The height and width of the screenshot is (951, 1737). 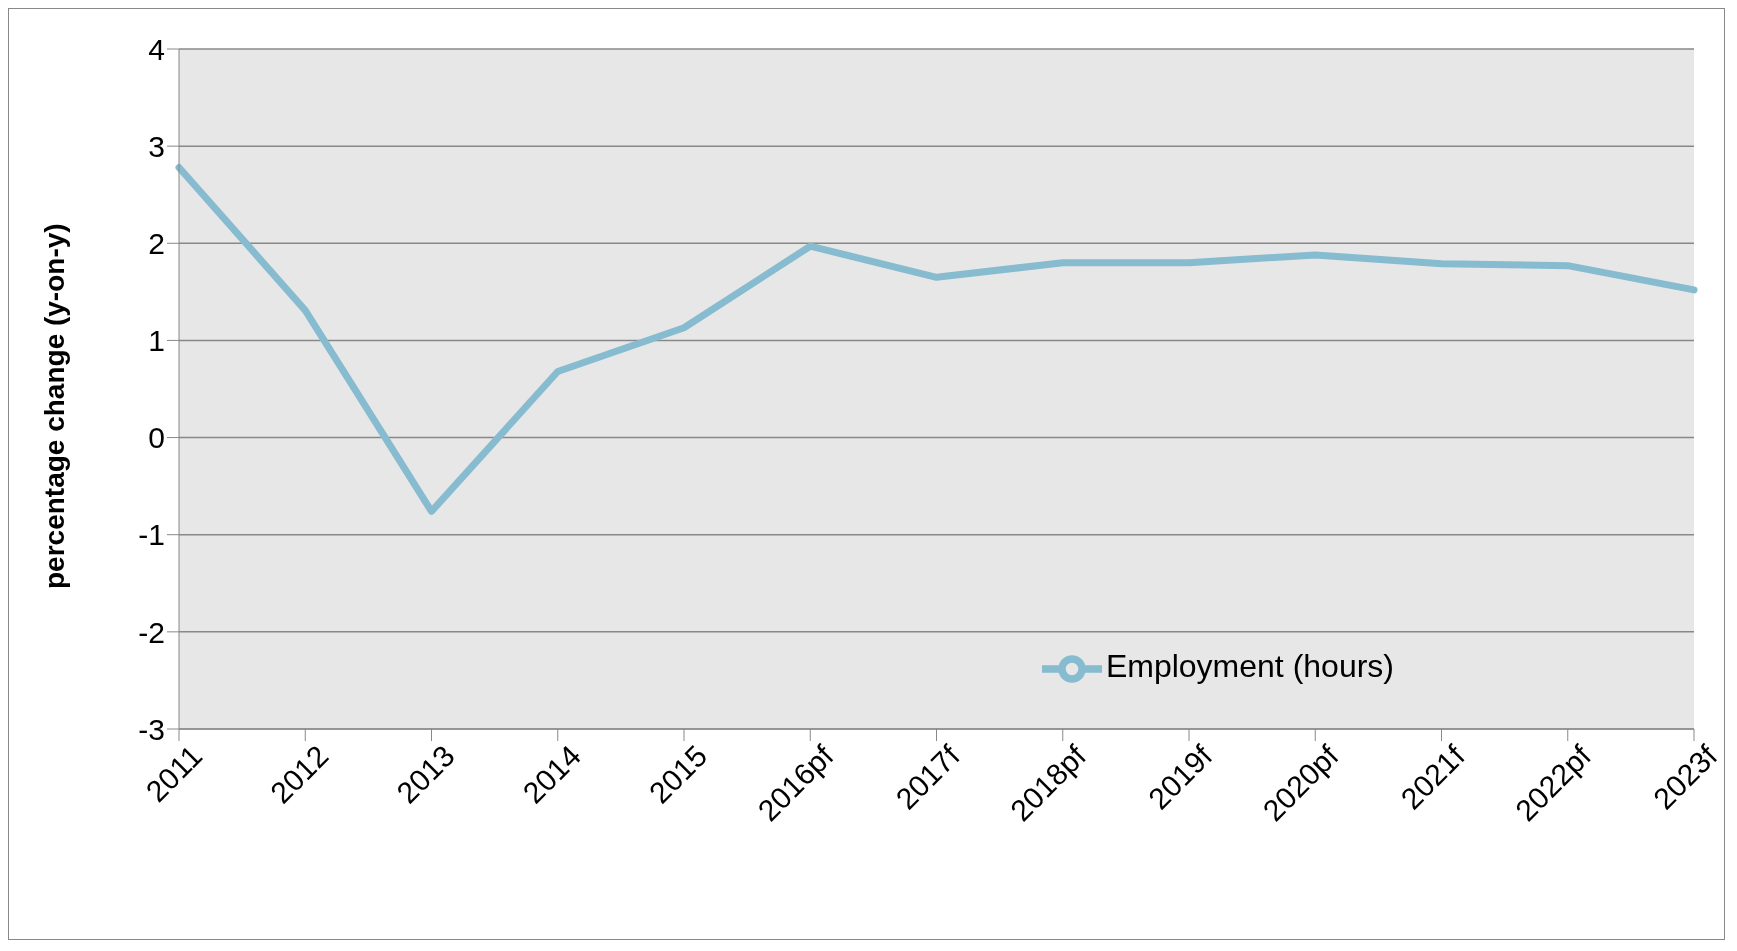 I want to click on y-tick-label: -1, so click(x=151, y=535).